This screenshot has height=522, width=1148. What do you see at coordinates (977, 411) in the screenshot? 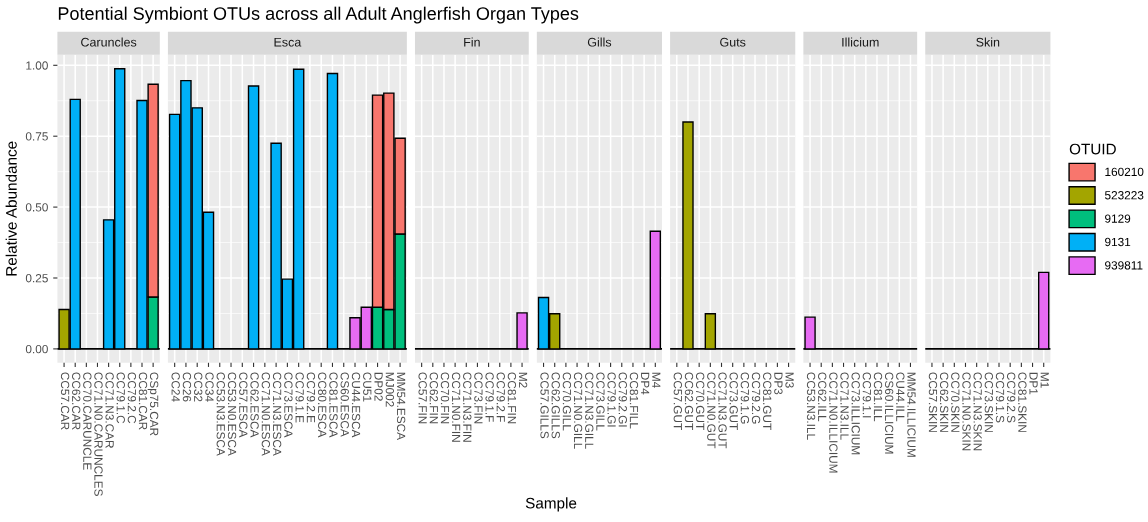
I see `x-tick-label: CC71.N3.SKIN` at bounding box center [977, 411].